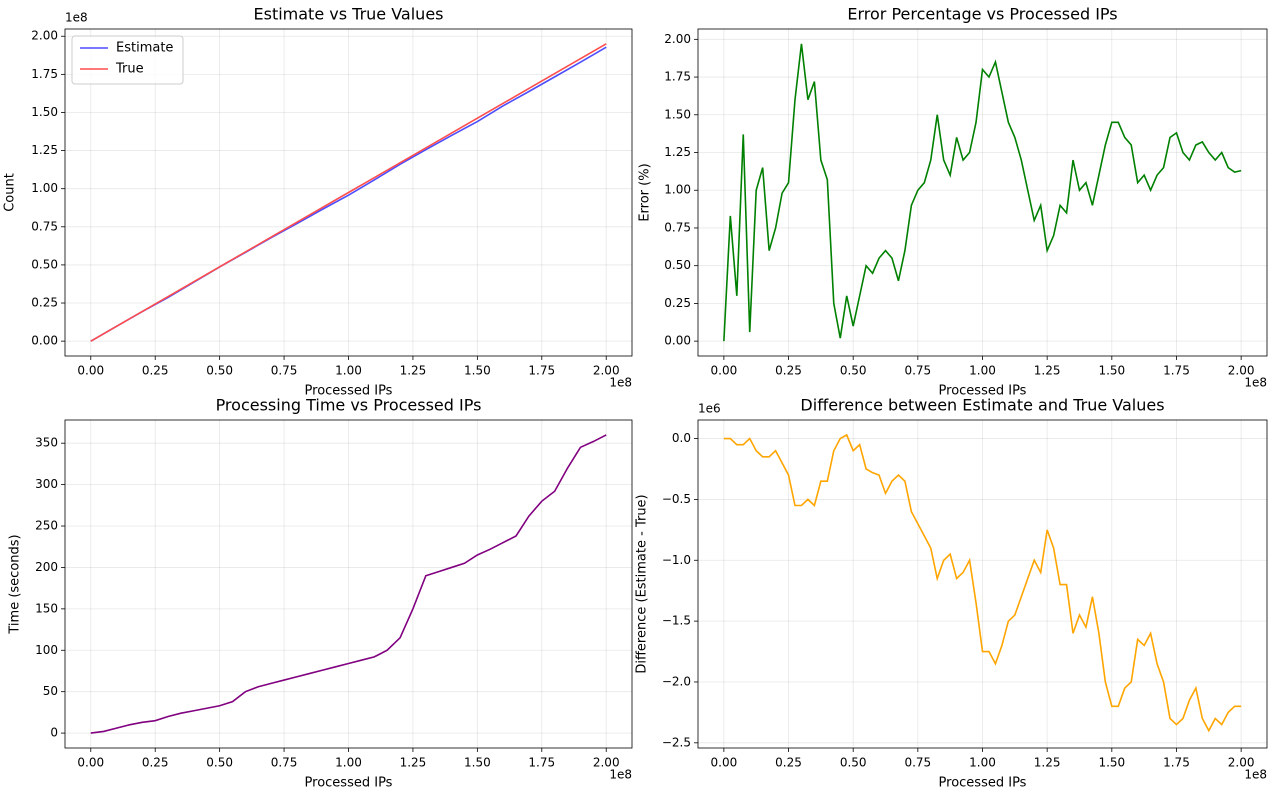 The height and width of the screenshot is (793, 1280). What do you see at coordinates (46, 484) in the screenshot?
I see `y-tick-label: 300` at bounding box center [46, 484].